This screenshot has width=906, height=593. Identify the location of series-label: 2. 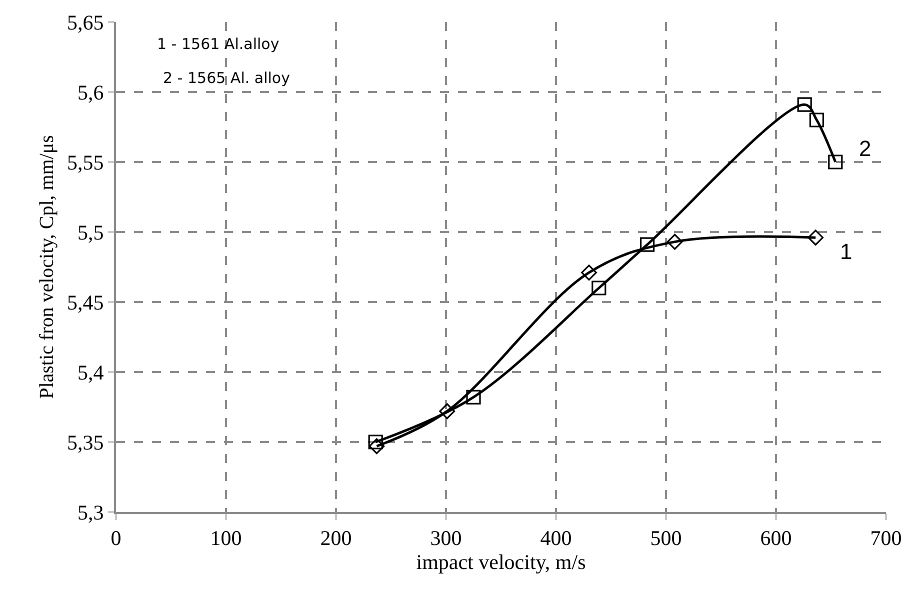
(865, 148).